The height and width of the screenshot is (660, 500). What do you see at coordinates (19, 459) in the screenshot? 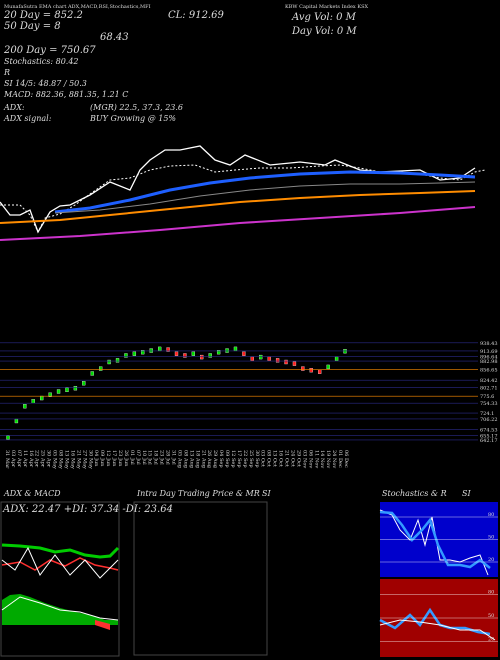
I see `date-label: 07 Apr` at bounding box center [19, 459].